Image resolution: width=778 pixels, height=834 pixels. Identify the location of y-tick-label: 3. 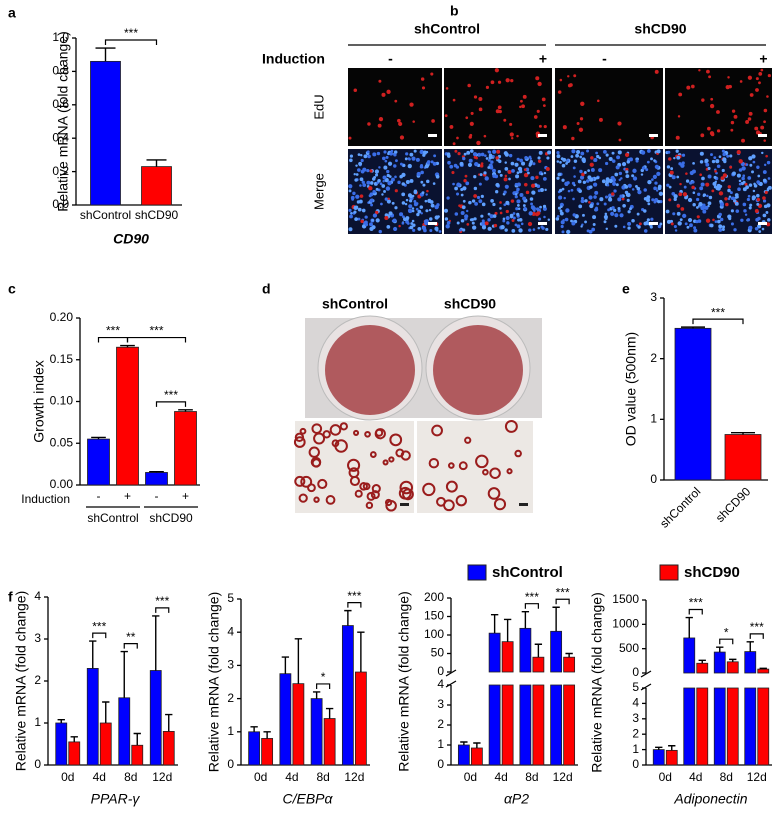
(230, 665).